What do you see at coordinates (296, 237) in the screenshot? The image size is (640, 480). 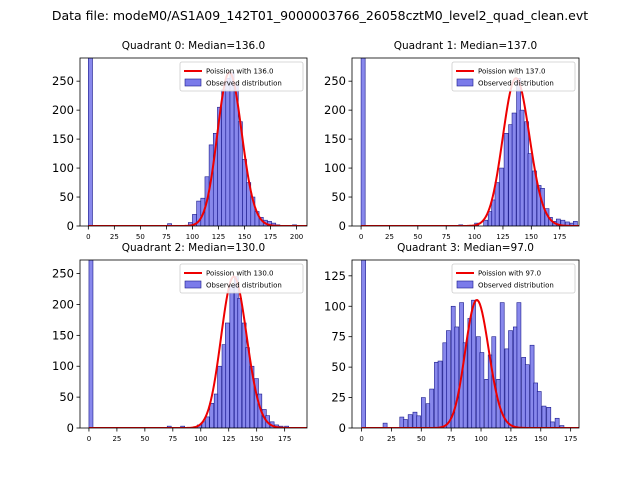 I see `x-tick-label: 200` at bounding box center [296, 237].